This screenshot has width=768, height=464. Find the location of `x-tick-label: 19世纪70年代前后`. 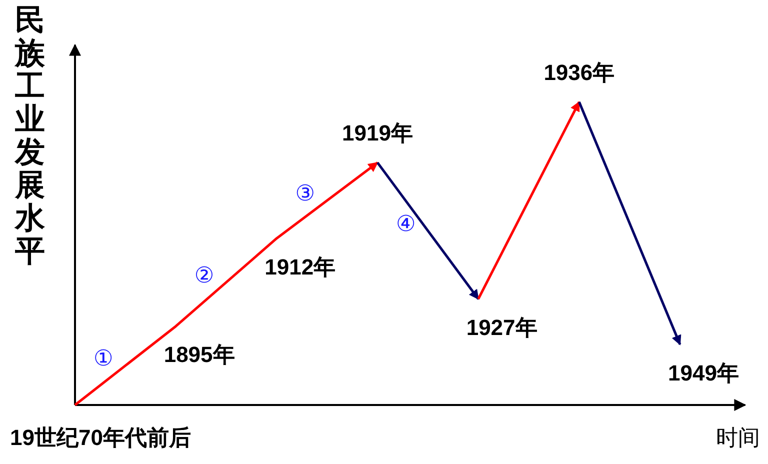

x-tick-label: 19世纪70年代前后 is located at coordinates (100, 437).